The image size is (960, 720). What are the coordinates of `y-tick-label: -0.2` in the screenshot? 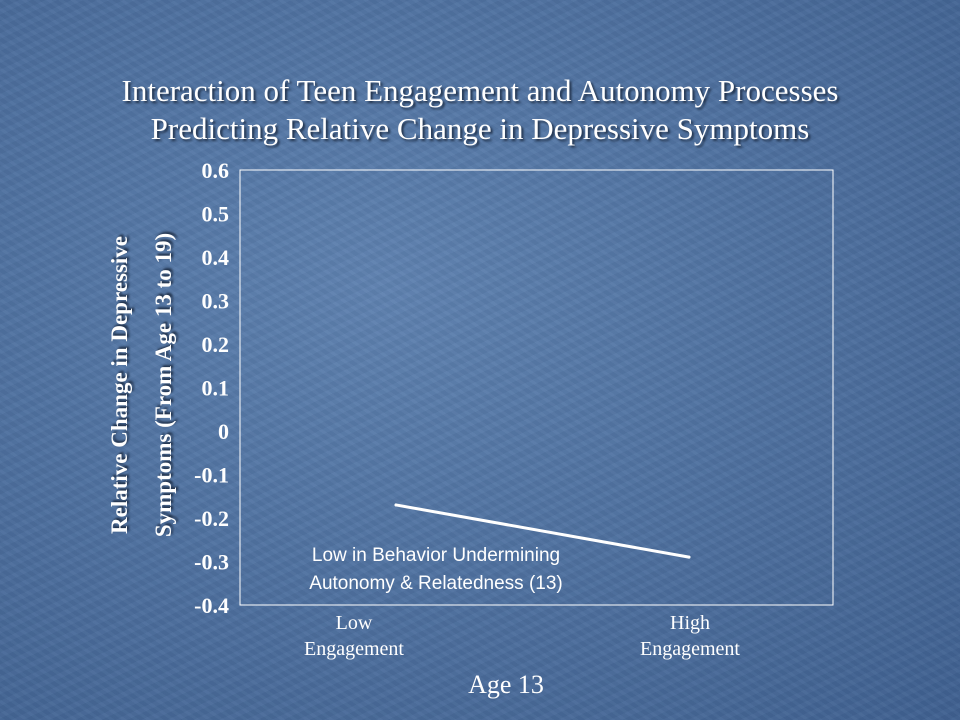 It's located at (211, 518).